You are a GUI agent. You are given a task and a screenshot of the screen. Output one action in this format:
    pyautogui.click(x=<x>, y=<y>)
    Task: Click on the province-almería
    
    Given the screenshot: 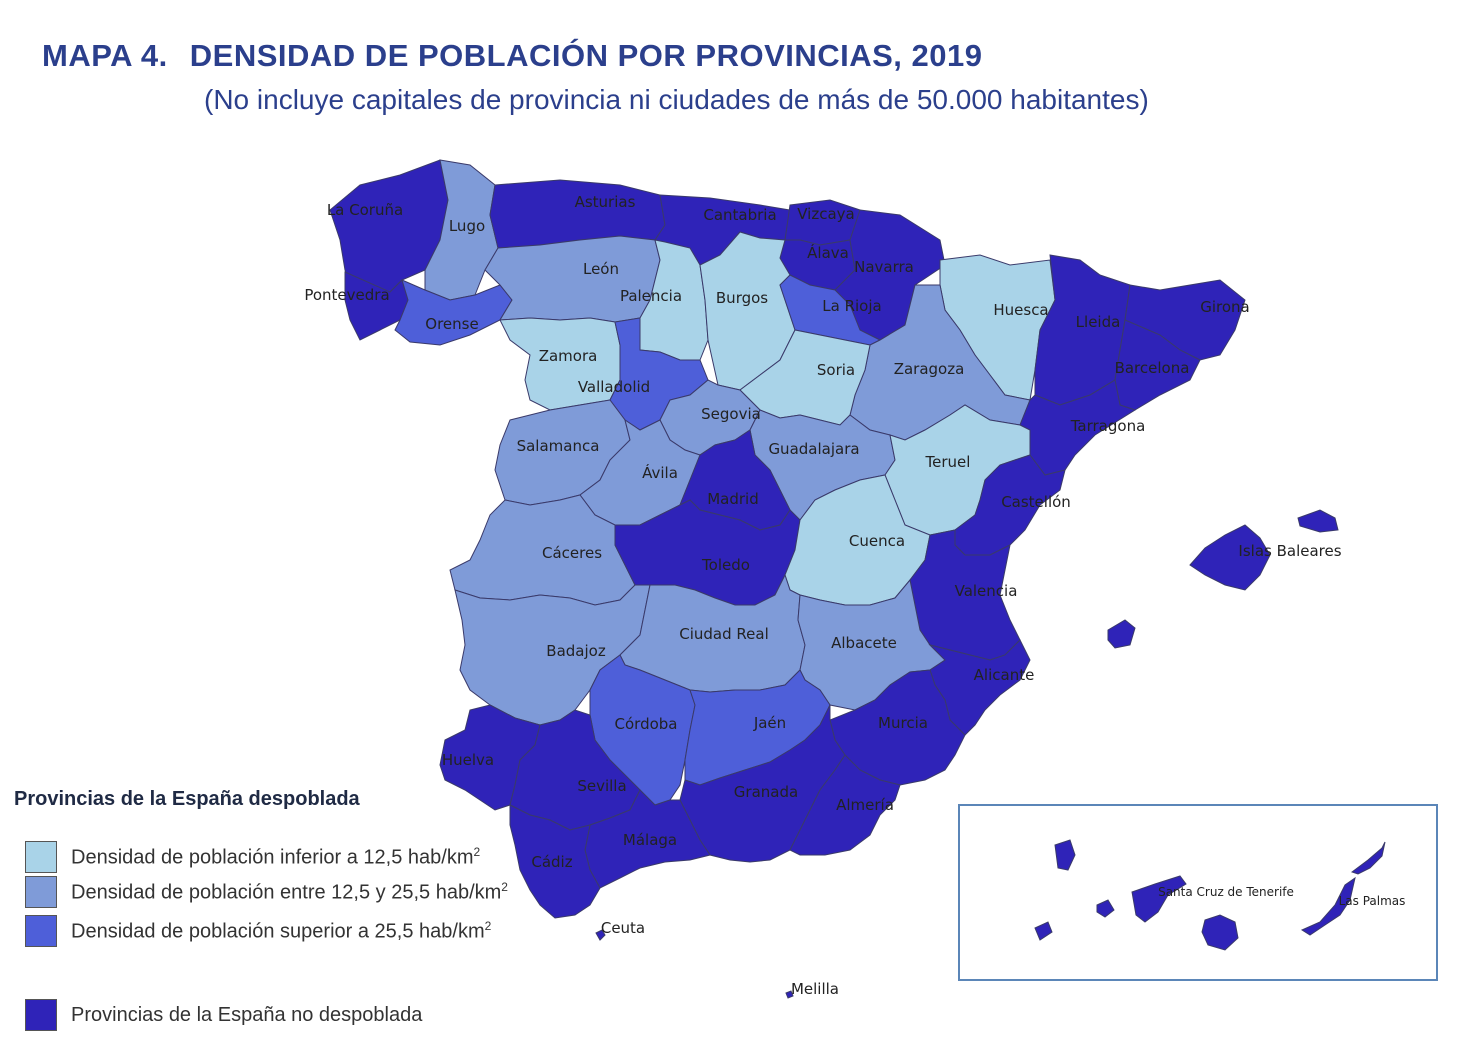 What is the action you would take?
    pyautogui.click(x=845, y=805)
    